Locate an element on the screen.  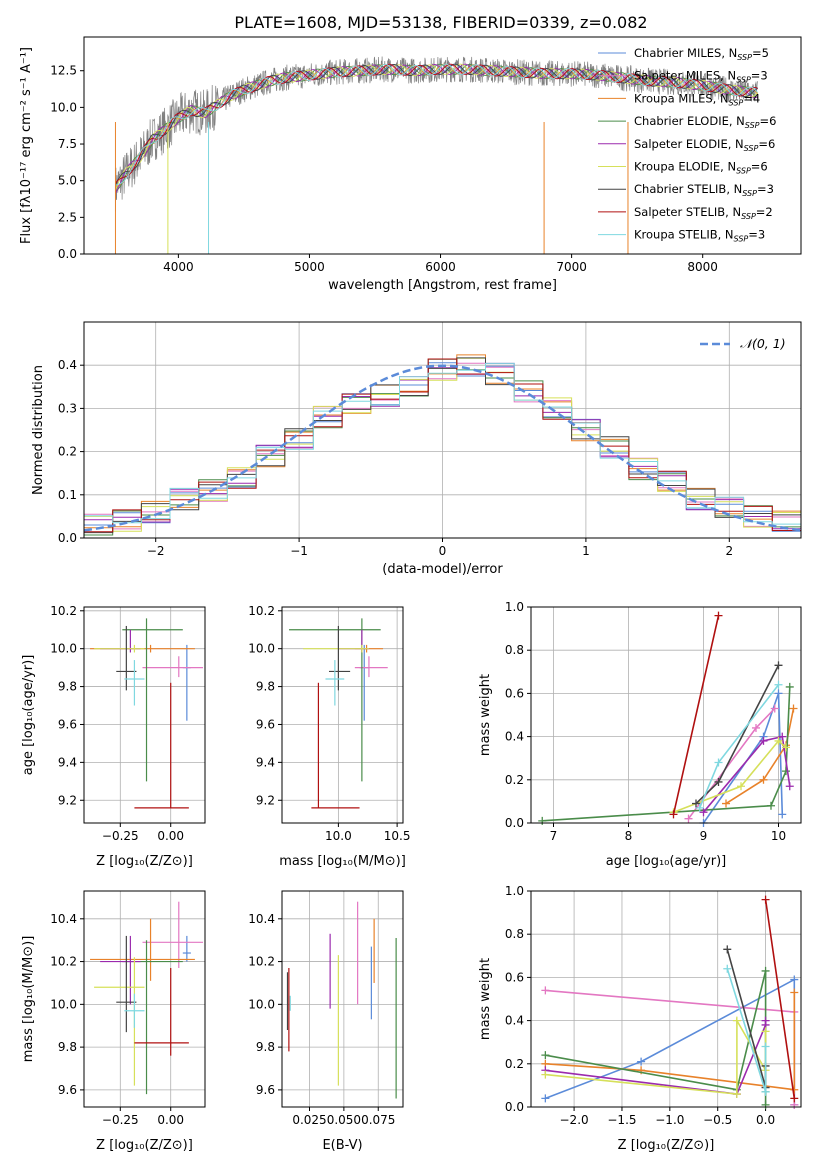
y-tick-label: 10.4 is located at coordinates (261, 919).